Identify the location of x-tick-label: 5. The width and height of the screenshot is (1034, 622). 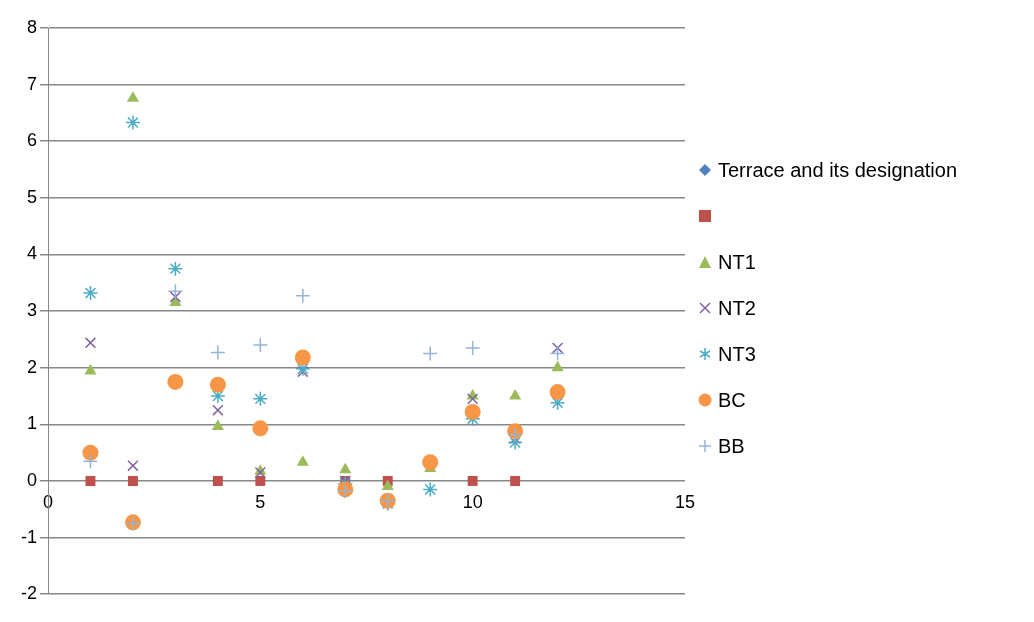
(260, 501).